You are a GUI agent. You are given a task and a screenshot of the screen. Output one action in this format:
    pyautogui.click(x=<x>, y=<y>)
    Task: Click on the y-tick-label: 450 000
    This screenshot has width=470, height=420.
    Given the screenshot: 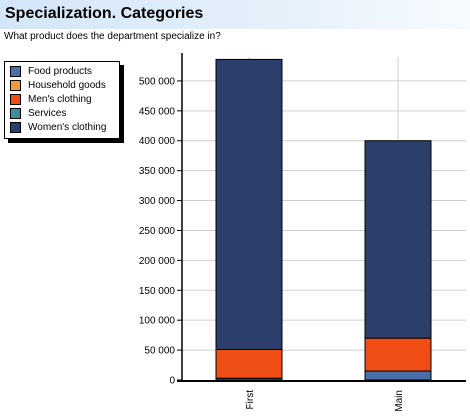 What is the action you would take?
    pyautogui.click(x=157, y=111)
    